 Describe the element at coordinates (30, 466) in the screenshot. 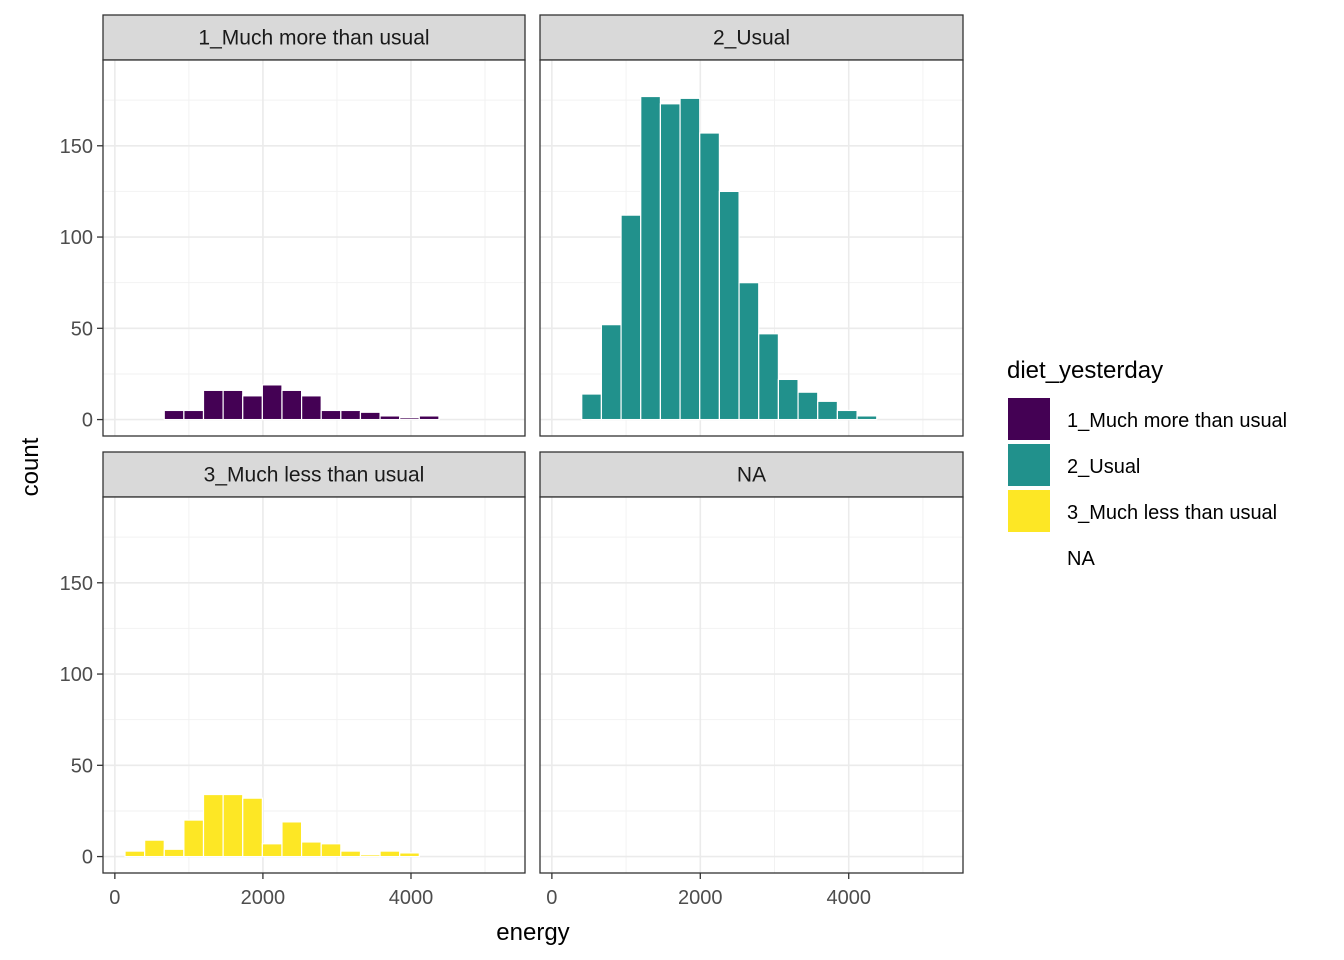

I see `y-axis-title: count` at that location.